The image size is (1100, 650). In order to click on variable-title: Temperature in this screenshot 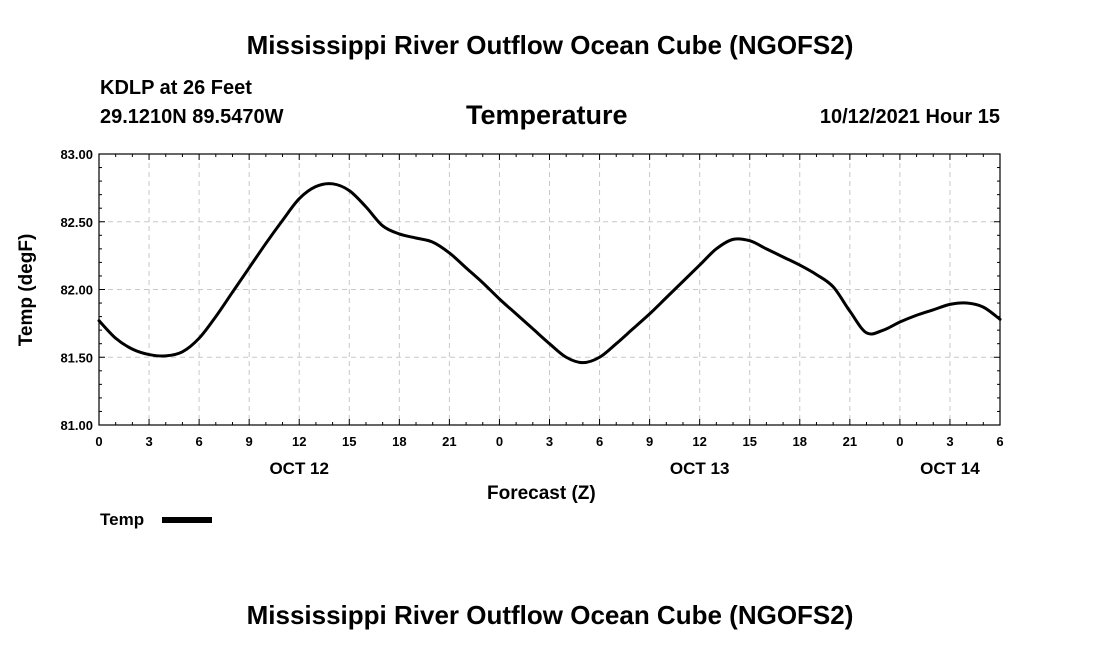, I will do `click(547, 115)`.